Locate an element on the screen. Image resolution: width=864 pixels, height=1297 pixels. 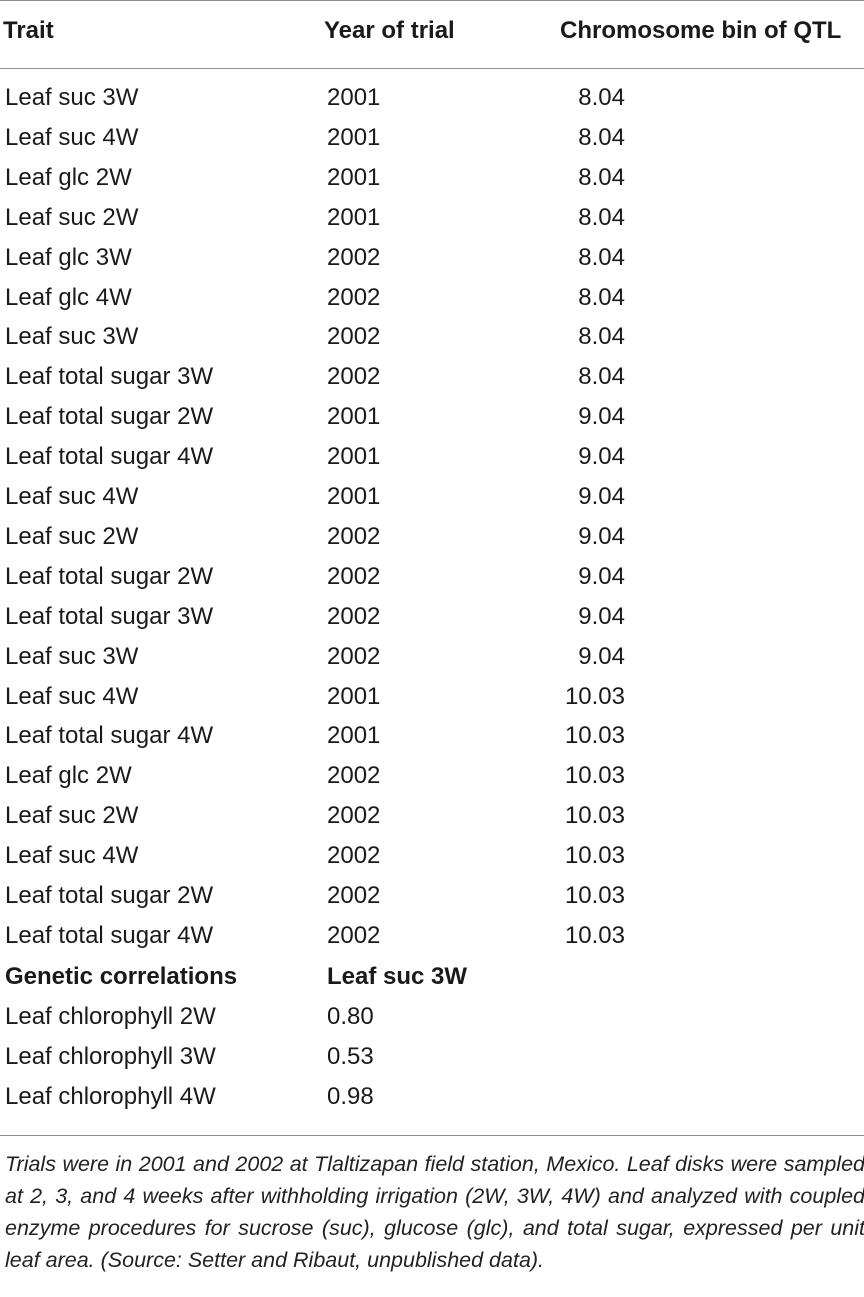
table-top-rule is located at coordinates (432, 0).